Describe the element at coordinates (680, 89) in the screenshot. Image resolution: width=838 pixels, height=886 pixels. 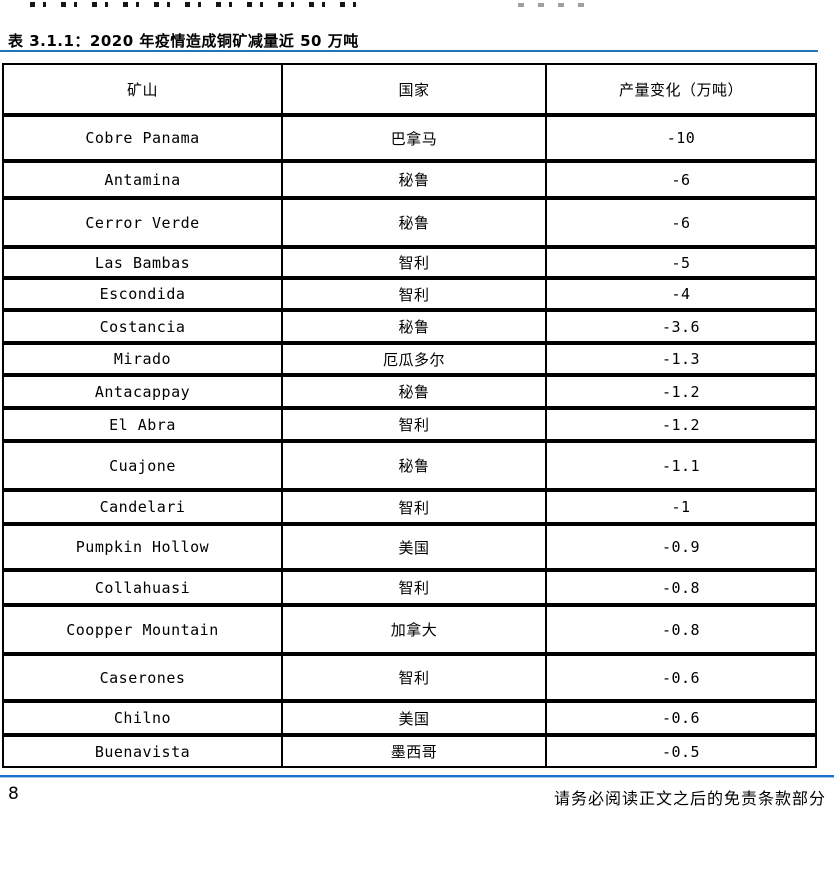
I see `column-header-change: 产量变化（万吨）` at that location.